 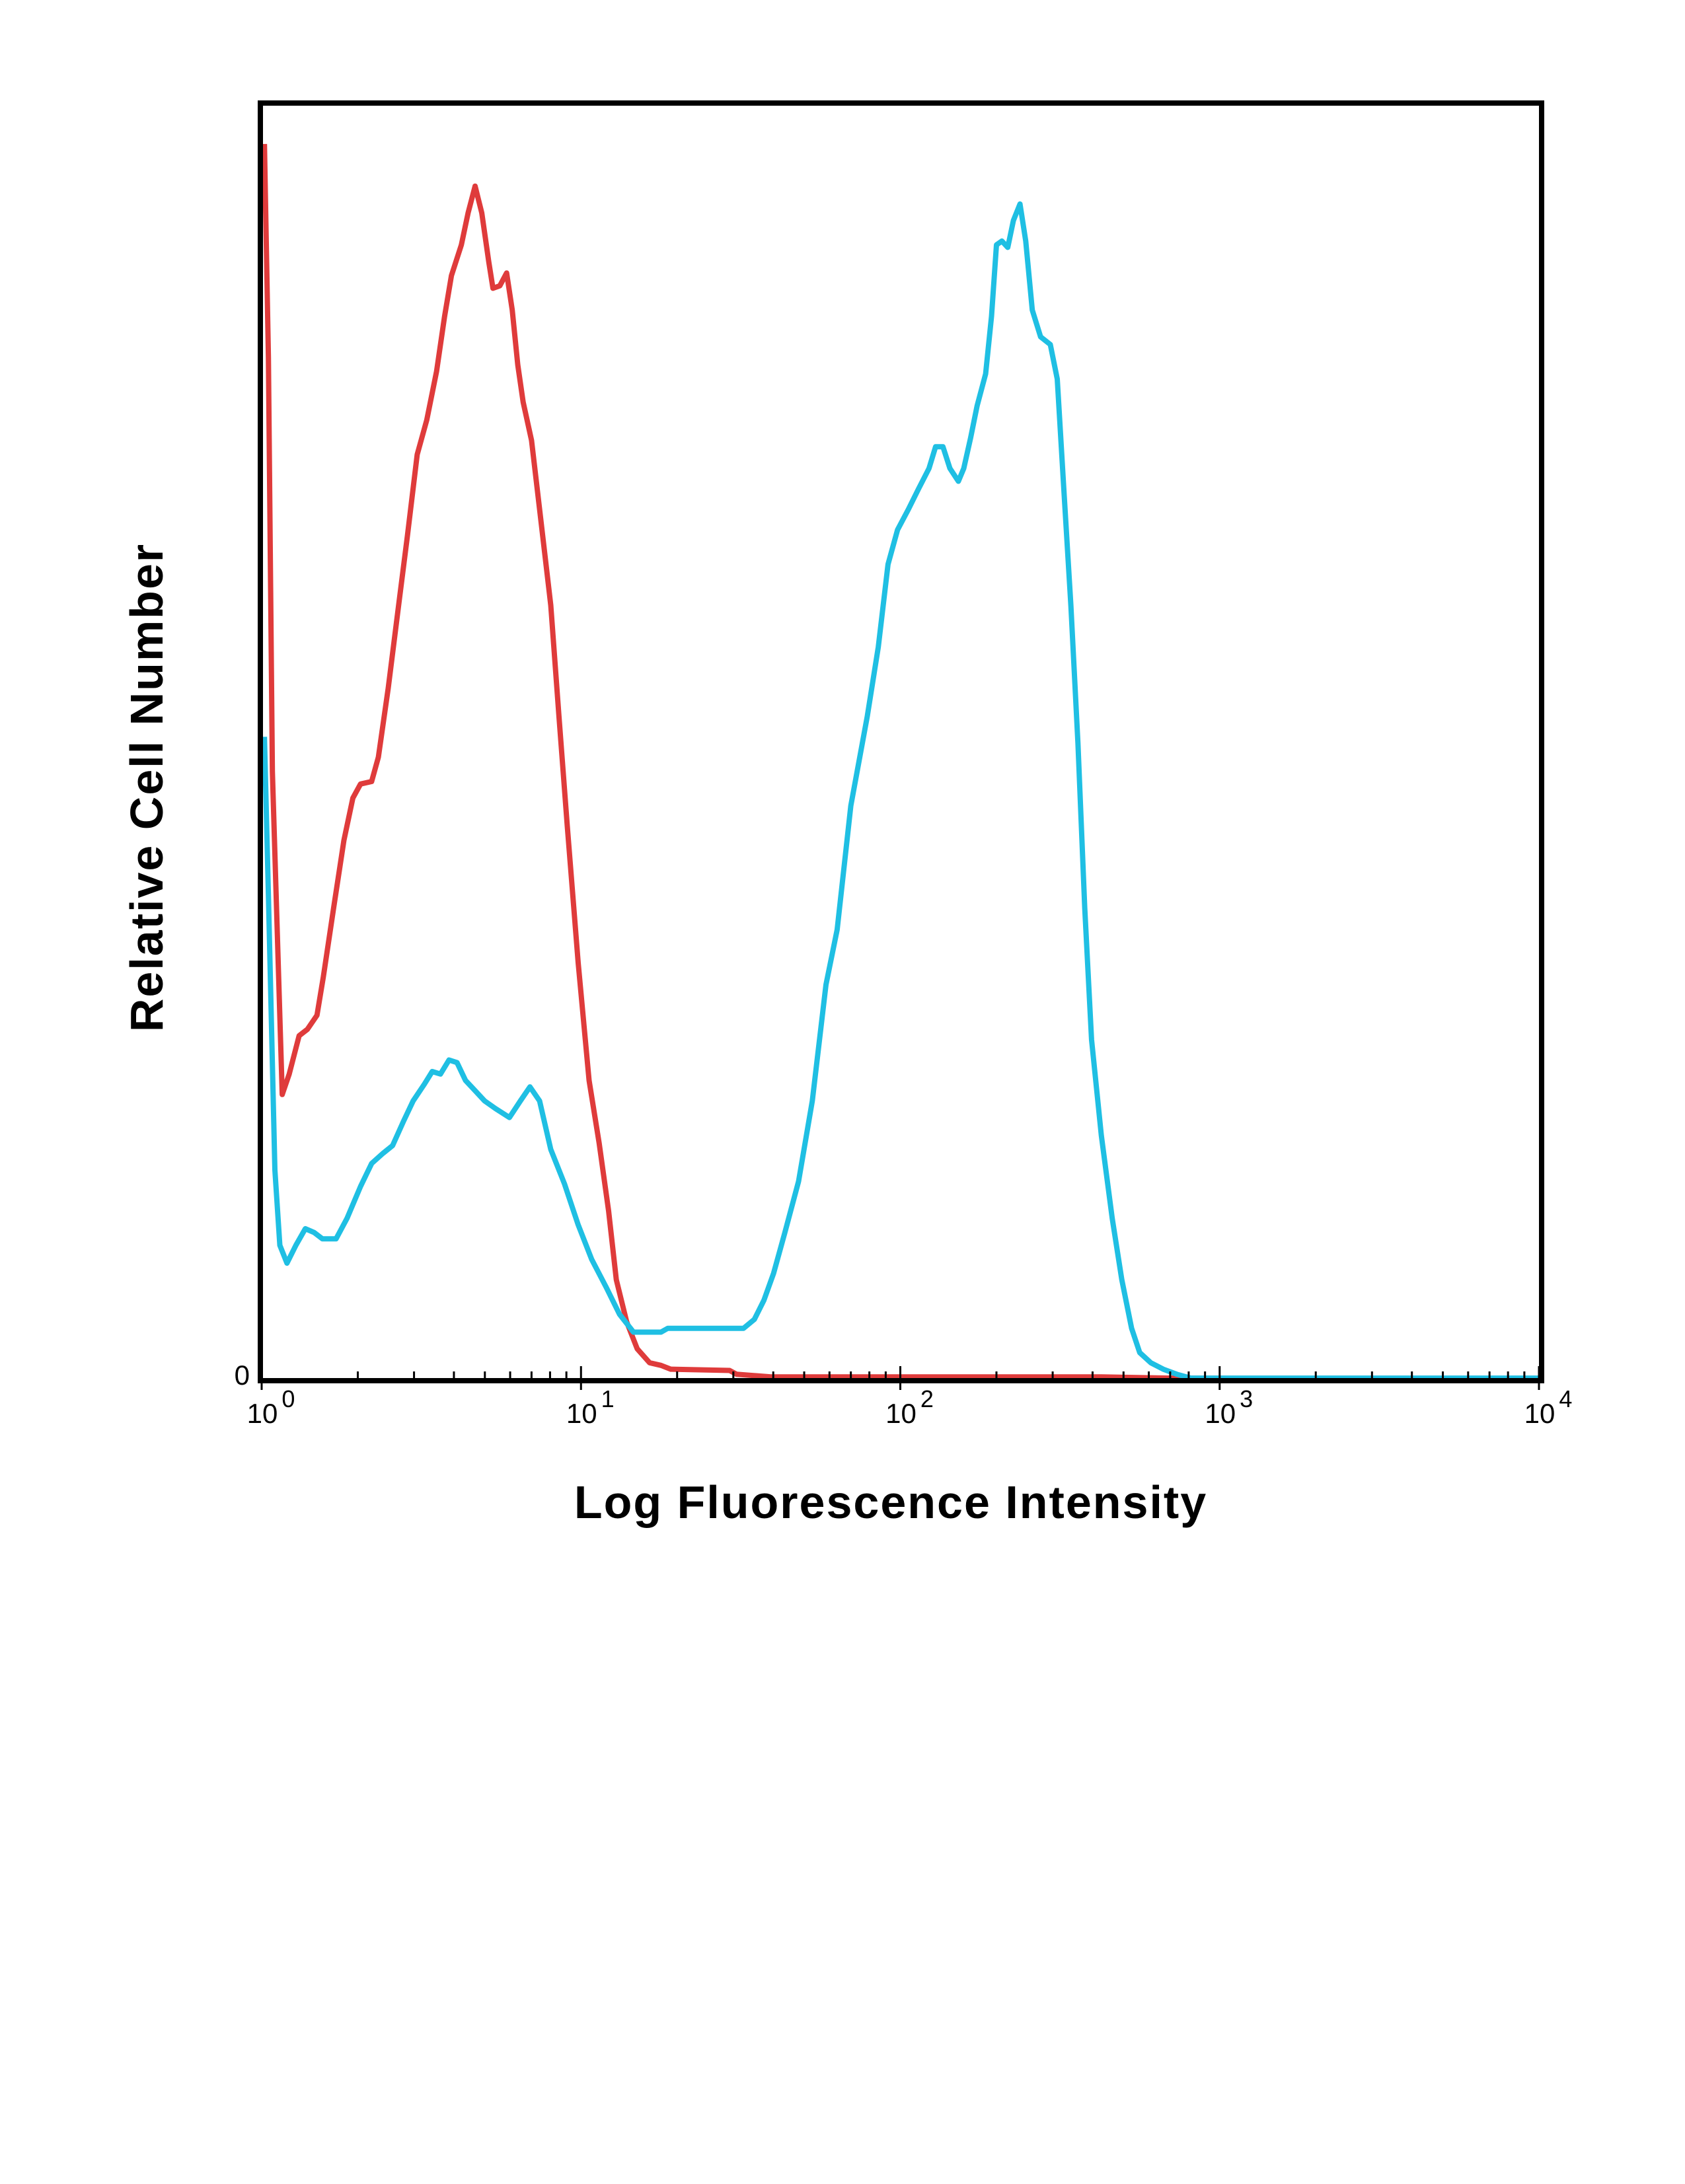 I want to click on x-axis-title: Log Fluorescence Intensity, so click(x=890, y=1502).